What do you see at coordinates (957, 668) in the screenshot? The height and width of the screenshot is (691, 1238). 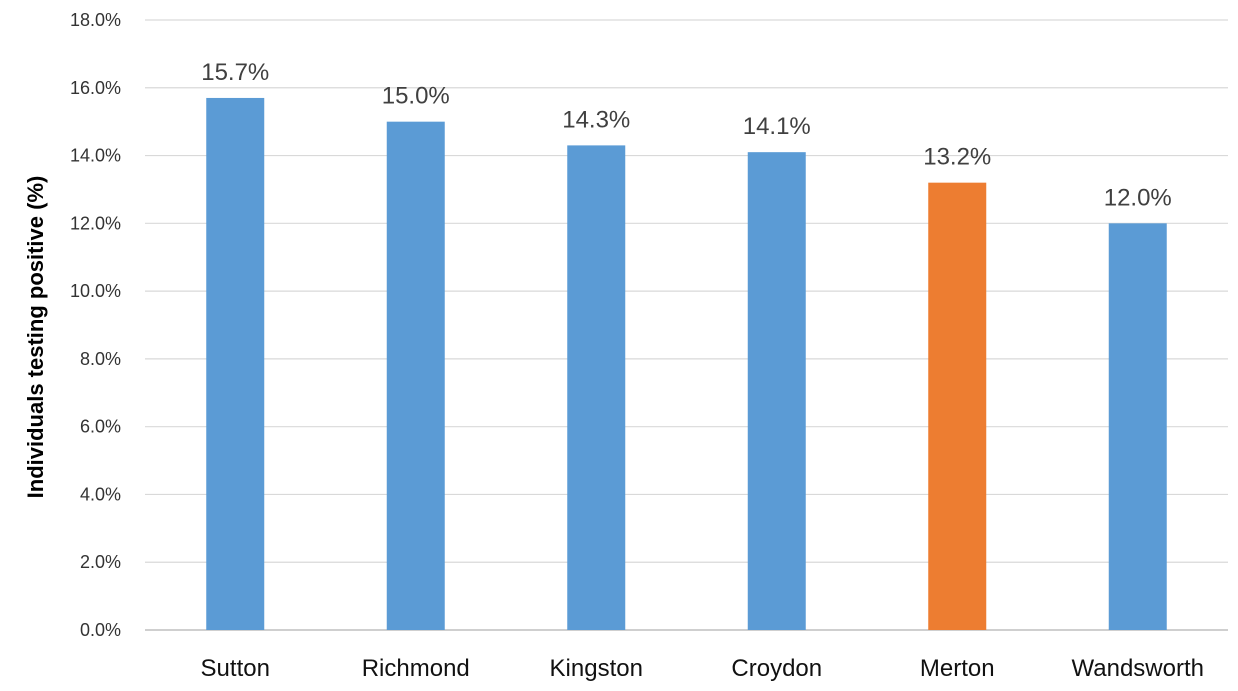 I see `x-tick-label-merton: Merton` at bounding box center [957, 668].